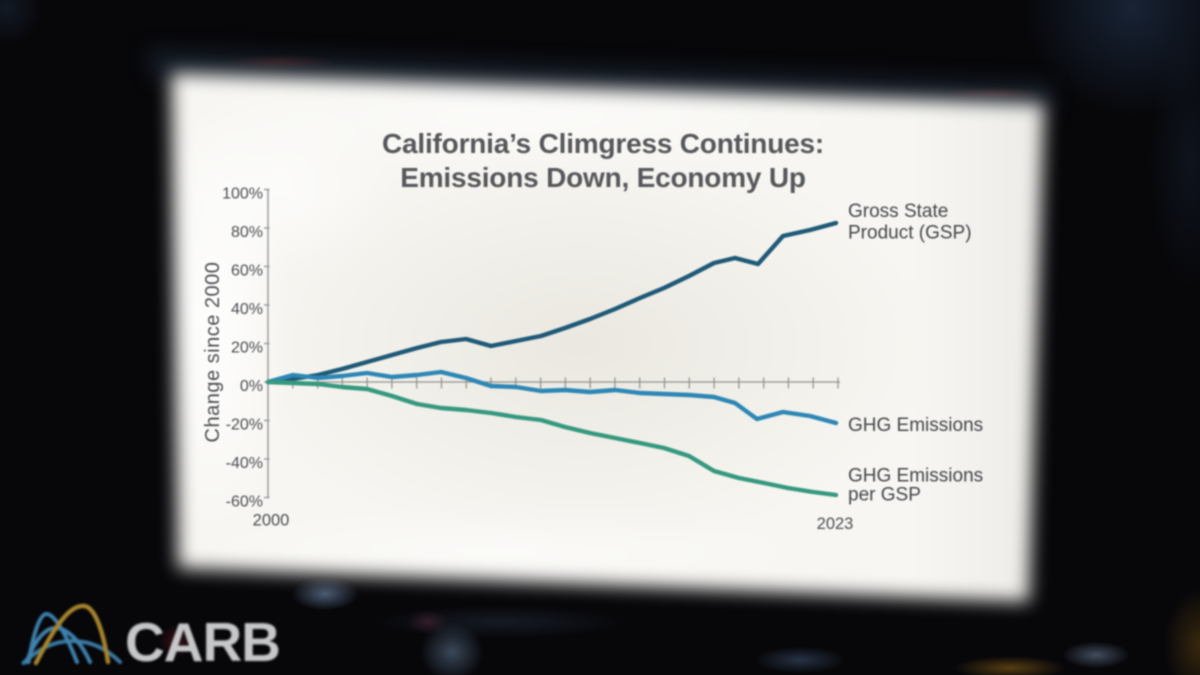 The width and height of the screenshot is (1200, 675). What do you see at coordinates (247, 232) in the screenshot?
I see `svg-text: 80%` at bounding box center [247, 232].